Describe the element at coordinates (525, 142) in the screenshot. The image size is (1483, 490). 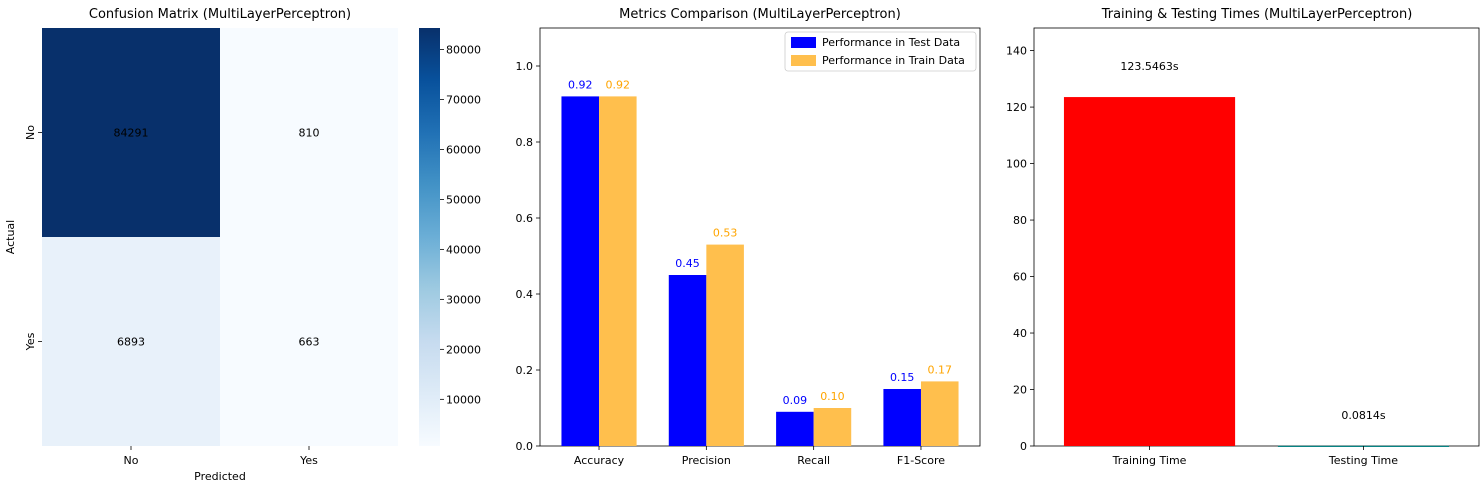
I see `y-tick-label: 0.8` at that location.